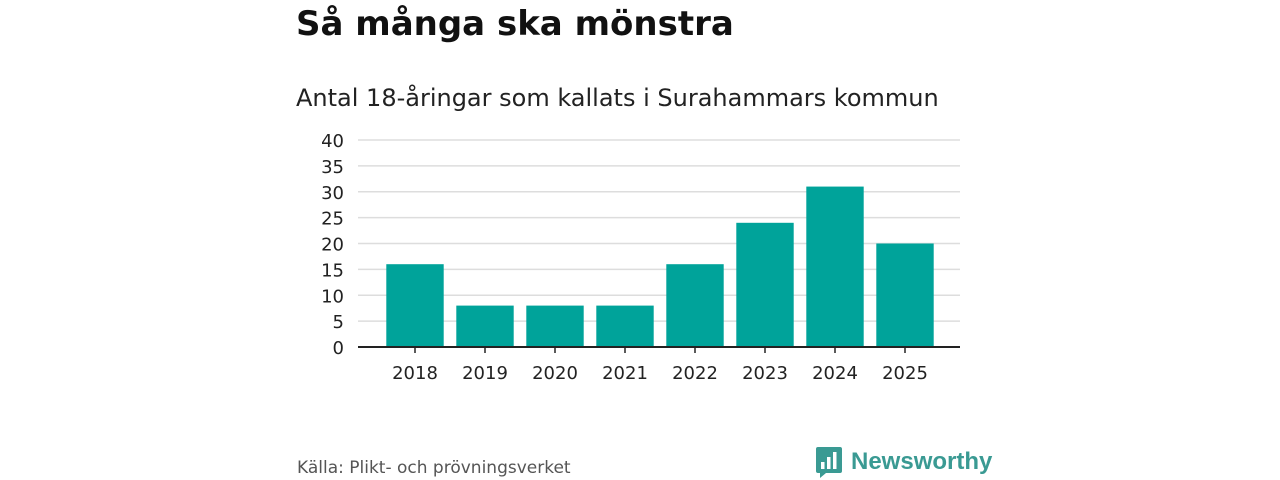 The height and width of the screenshot is (480, 1280). Describe the element at coordinates (765, 284) in the screenshot. I see `bar-2023` at that location.